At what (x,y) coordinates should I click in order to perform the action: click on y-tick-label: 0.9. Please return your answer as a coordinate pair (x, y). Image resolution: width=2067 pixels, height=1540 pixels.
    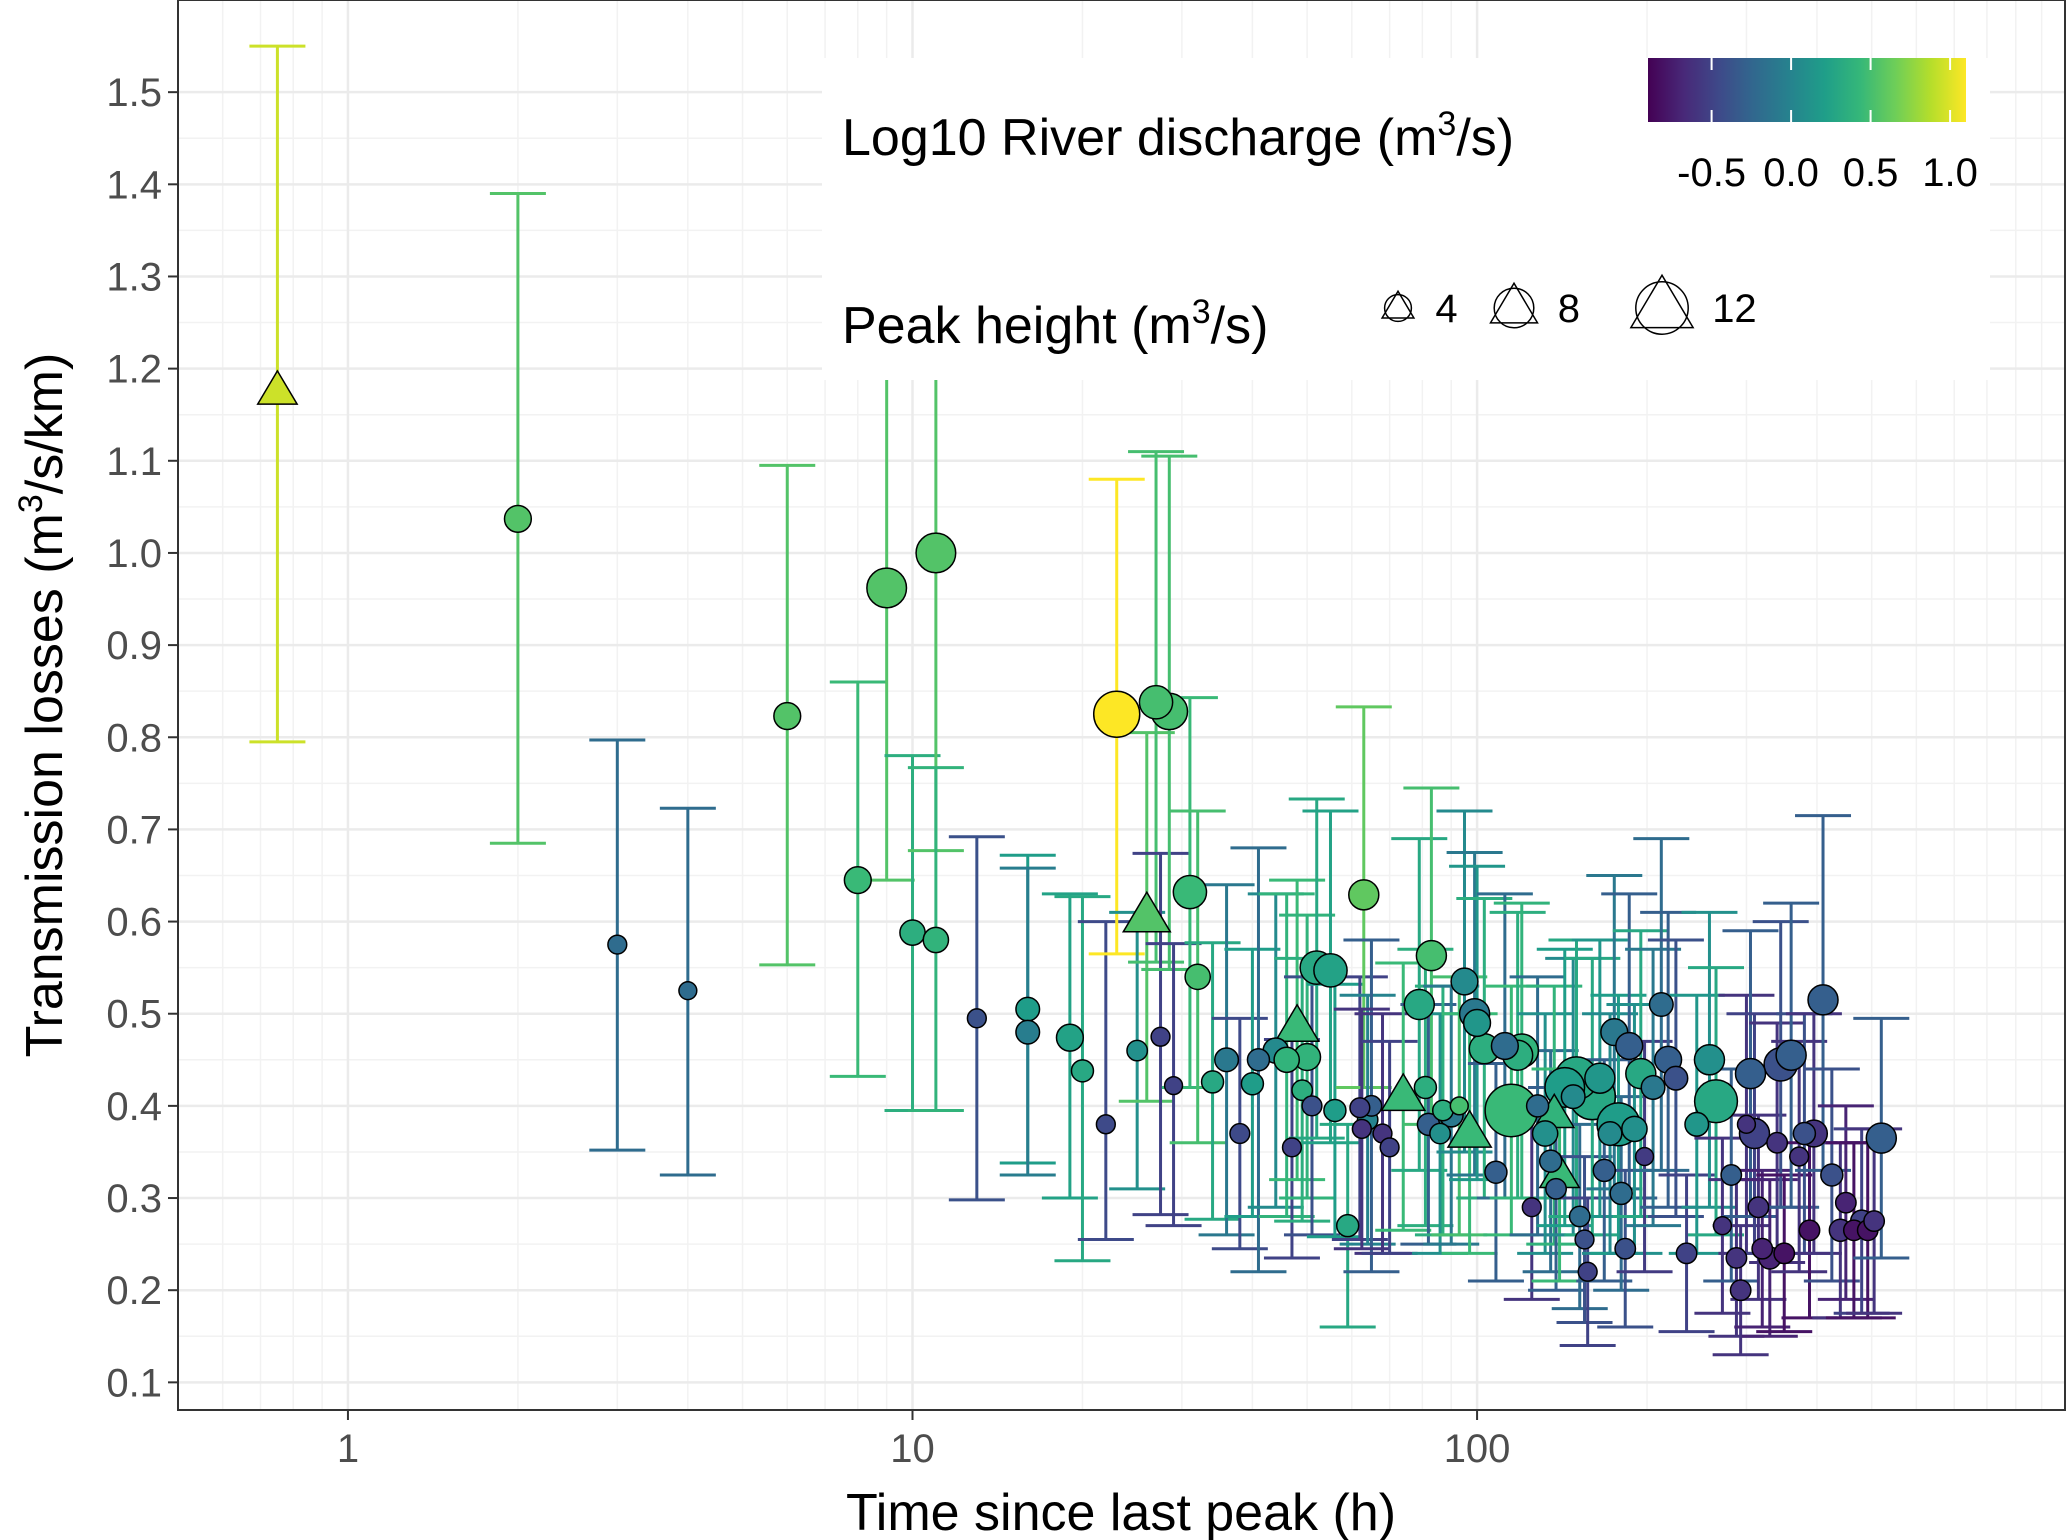
    Looking at the image, I should click on (134, 646).